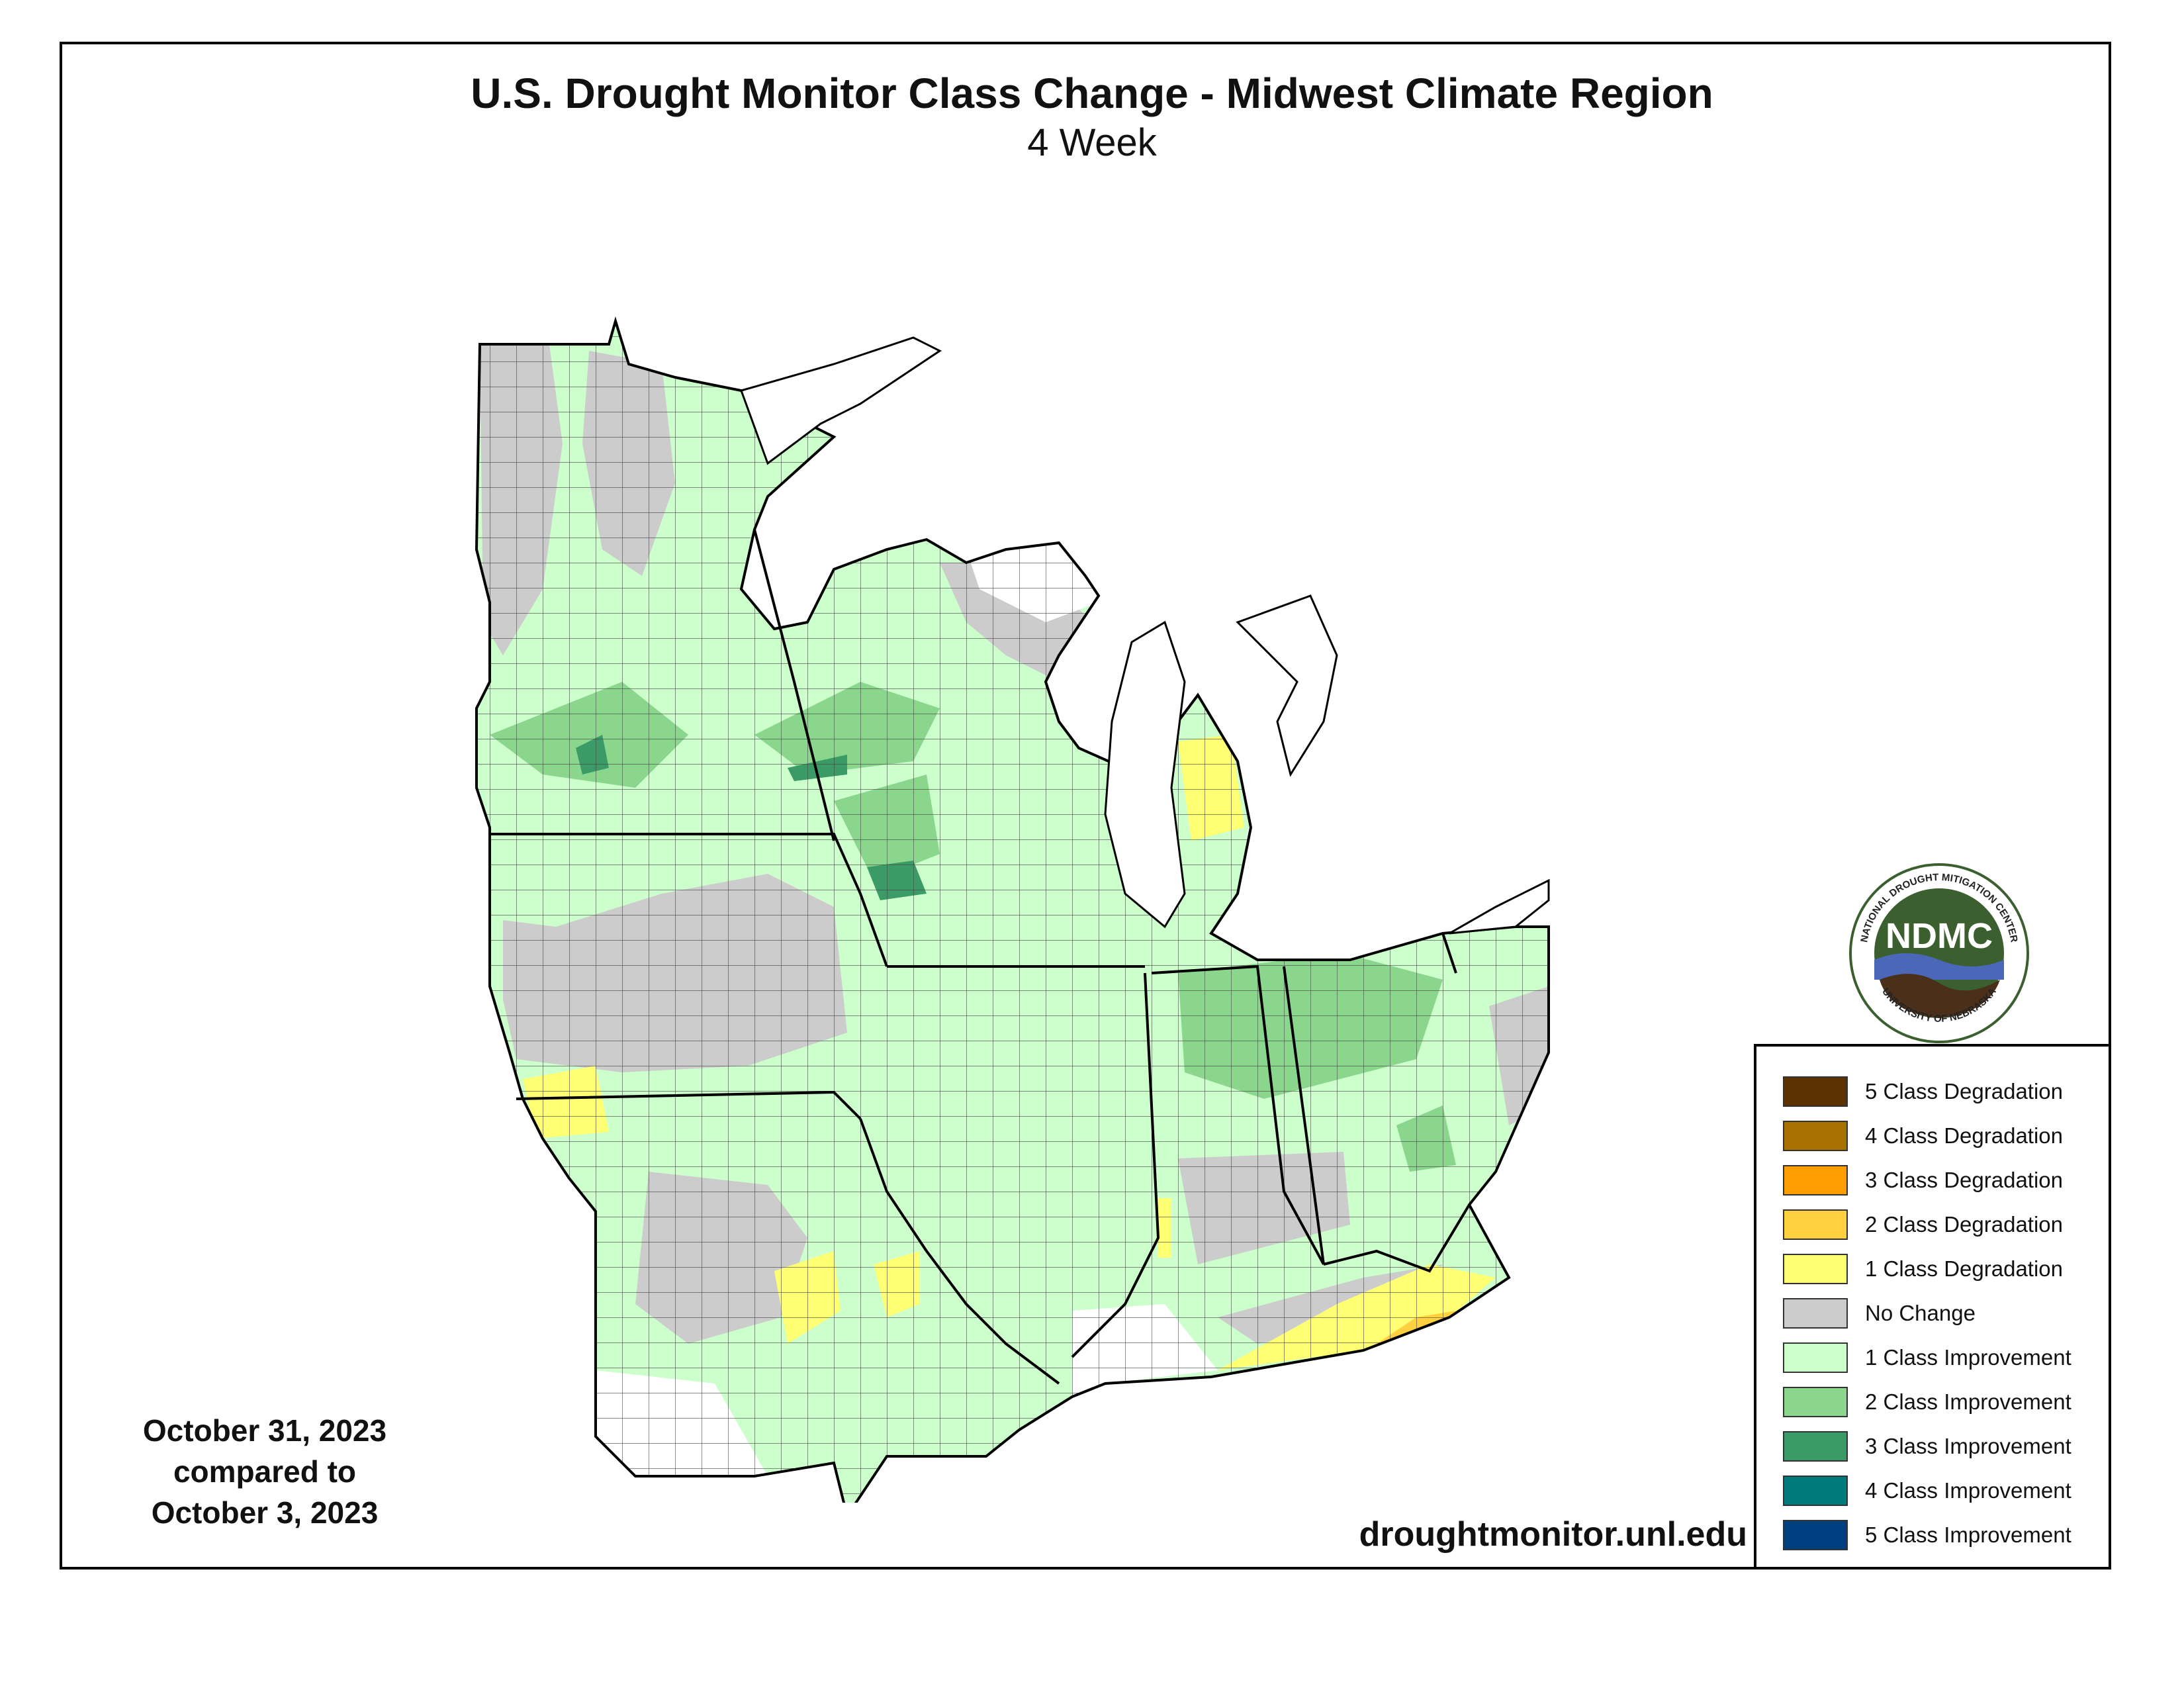 Image resolution: width=2184 pixels, height=1688 pixels. I want to click on lake-huron, so click(1287, 686).